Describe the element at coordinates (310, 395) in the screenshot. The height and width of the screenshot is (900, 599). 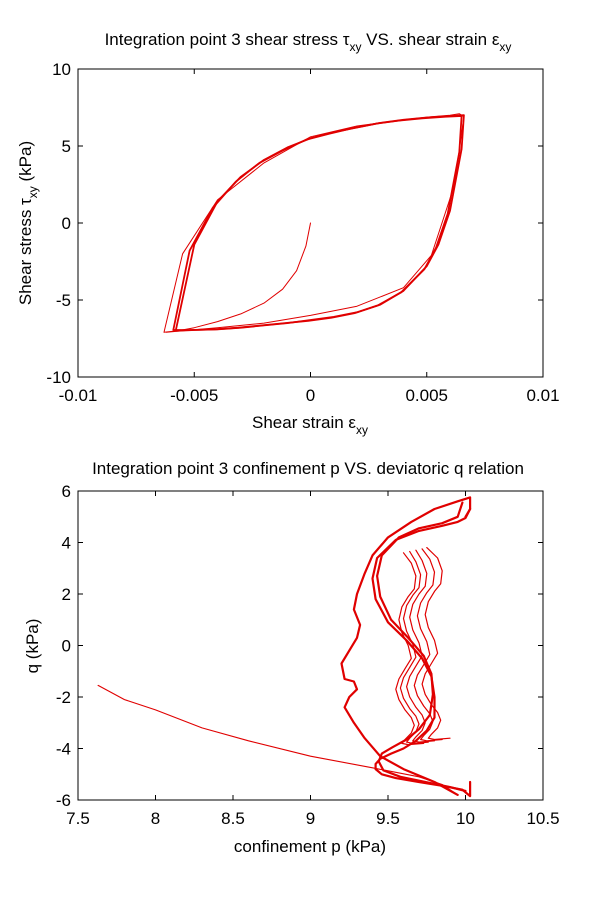
I see `x-tick-label: 0` at that location.